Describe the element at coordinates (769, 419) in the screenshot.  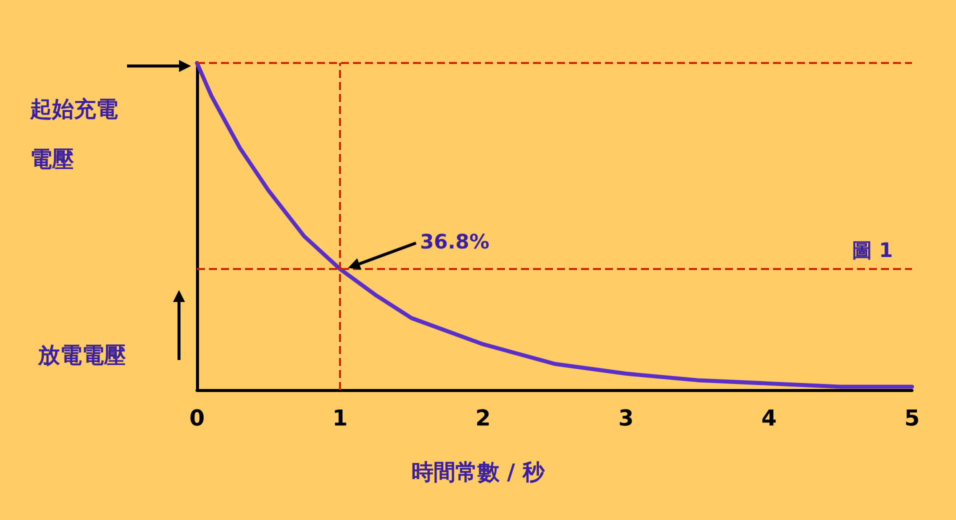
I see `x-tick-label: 4` at that location.